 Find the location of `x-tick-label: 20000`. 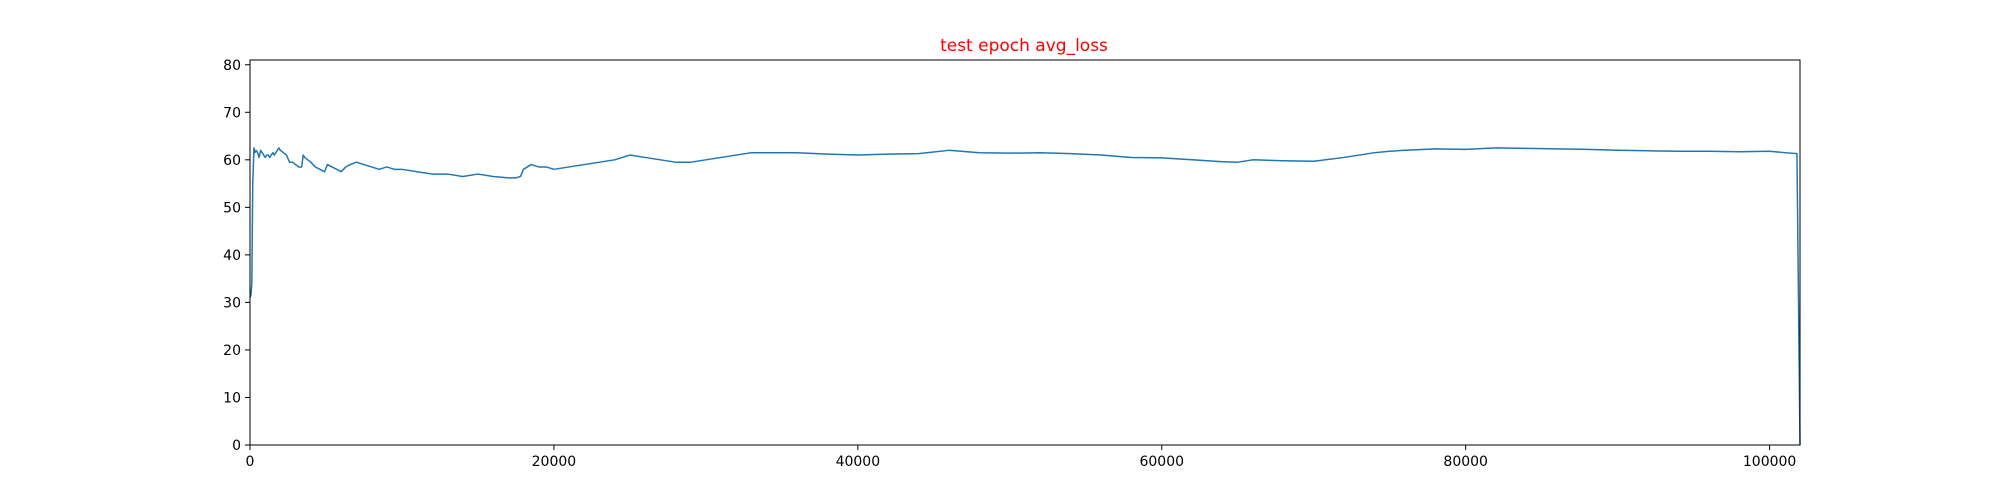

x-tick-label: 20000 is located at coordinates (554, 462).